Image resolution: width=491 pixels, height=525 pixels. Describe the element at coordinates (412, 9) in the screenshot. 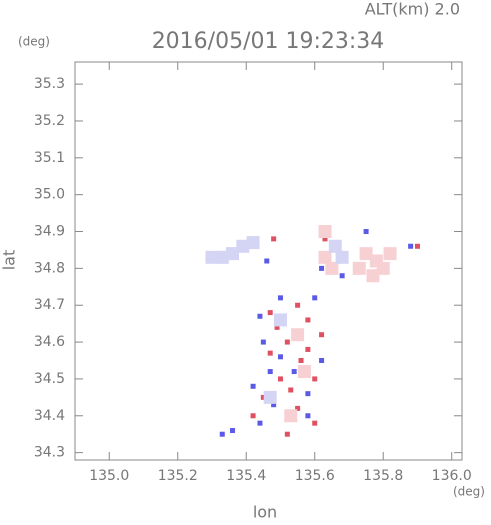

I see `chart-subtitle: ALT(km) 2.0` at that location.